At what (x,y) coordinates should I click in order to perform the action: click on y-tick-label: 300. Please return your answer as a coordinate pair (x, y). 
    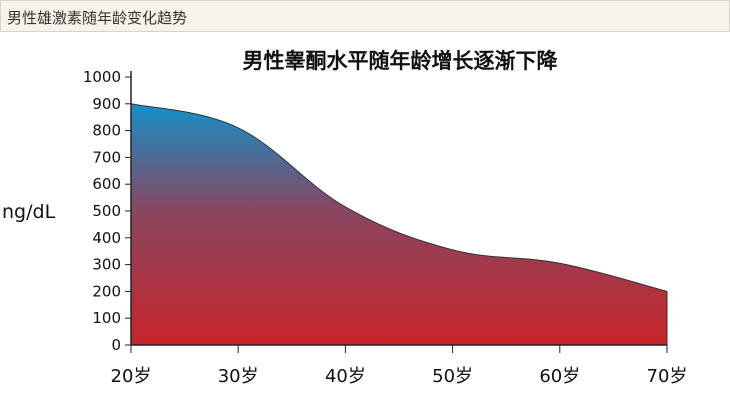
    Looking at the image, I should click on (106, 265).